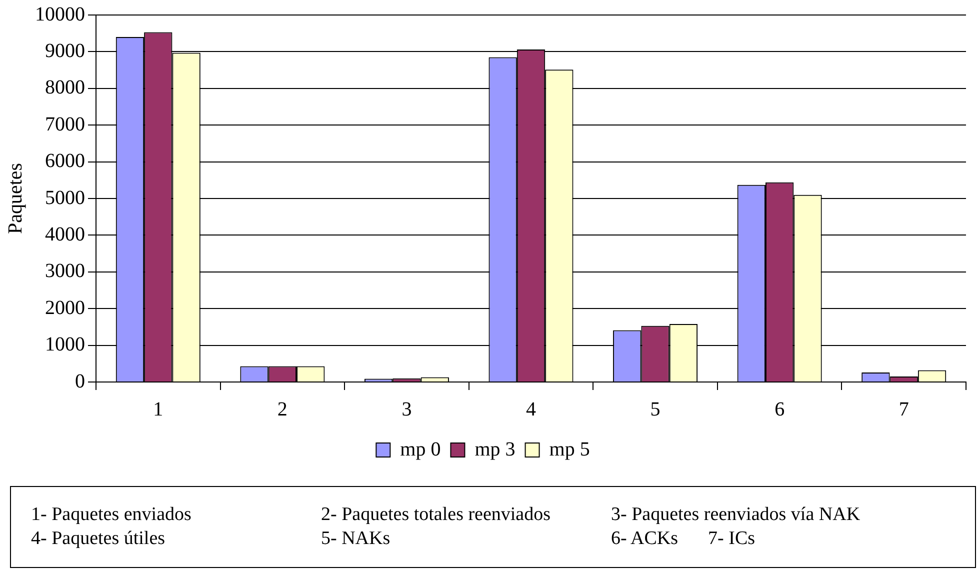 The width and height of the screenshot is (978, 576). Describe the element at coordinates (420, 449) in the screenshot. I see `legend-label: mp 0` at that location.